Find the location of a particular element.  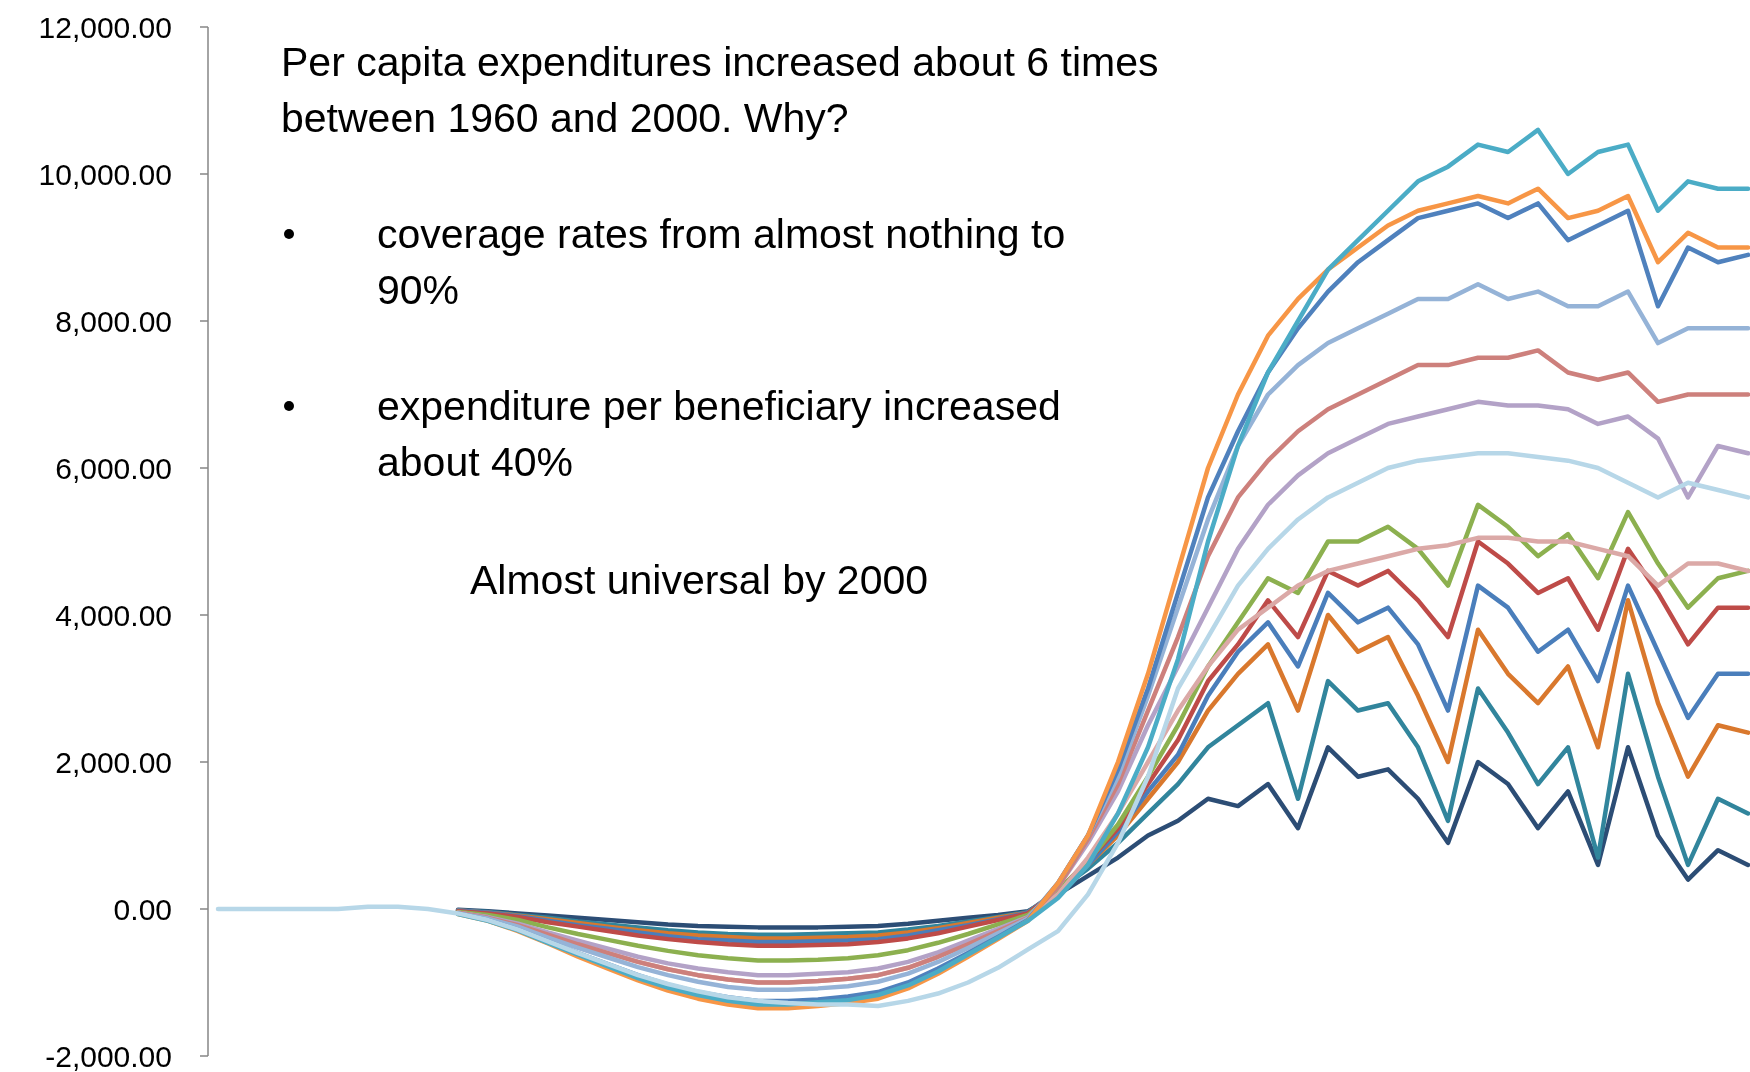

annotation: Per capita expenditures increased about 6 times between 1960 and 2000. Why? is located at coordinates (720, 90).